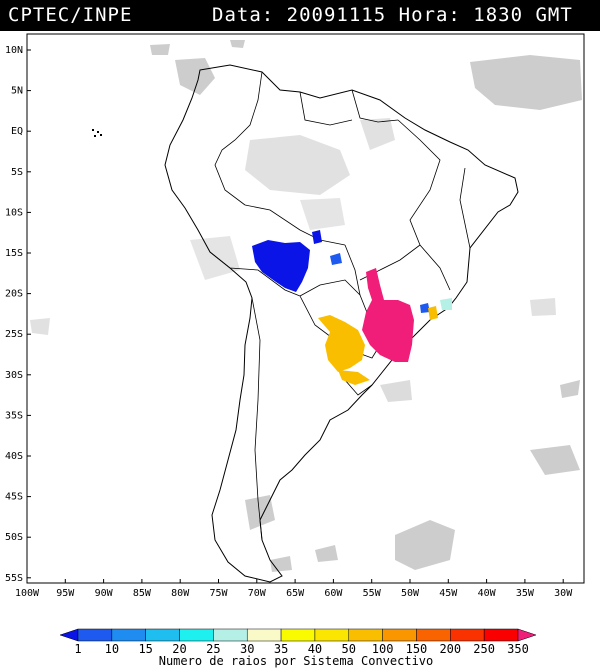 The width and height of the screenshot is (600, 670). I want to click on lon-label-3: 85W, so click(142, 593).